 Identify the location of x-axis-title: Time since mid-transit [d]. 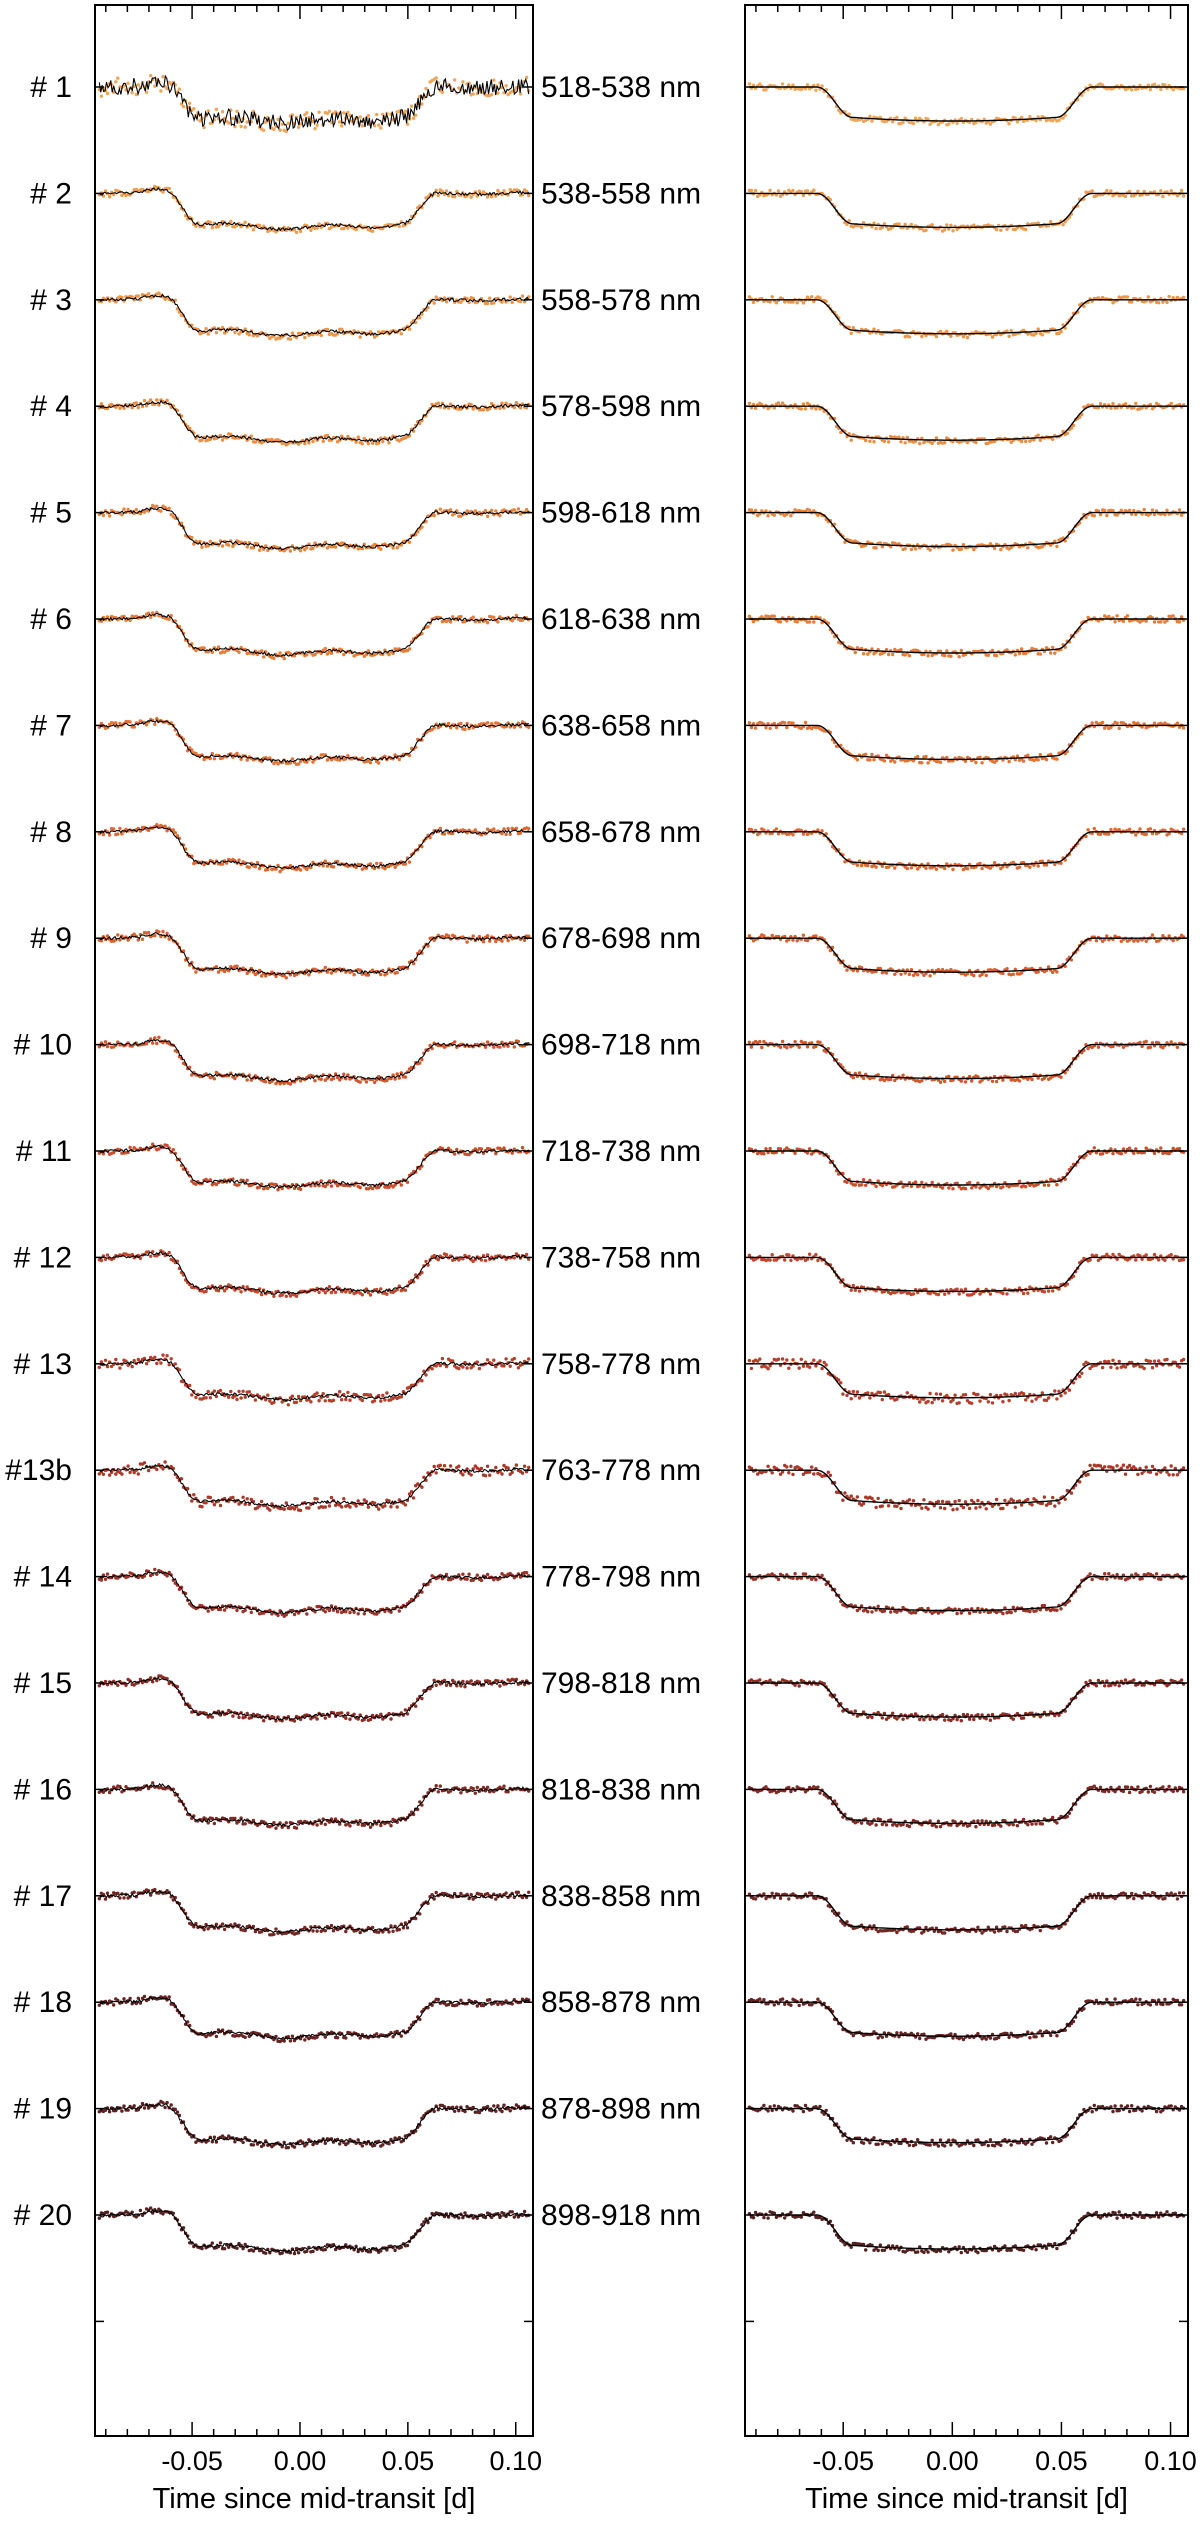
(314, 2499).